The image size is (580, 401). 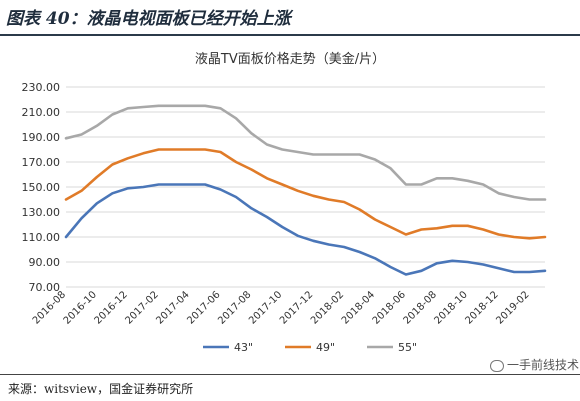 I want to click on y-tick-label: 90.00, so click(x=45, y=262).